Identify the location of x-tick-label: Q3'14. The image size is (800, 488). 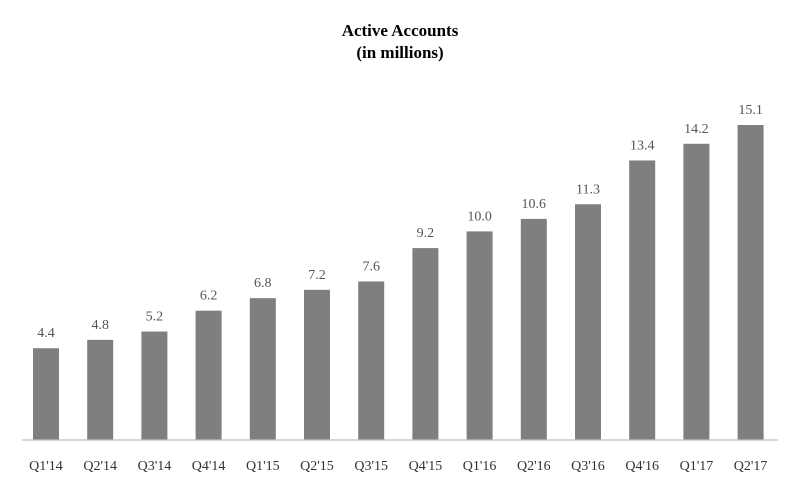
(155, 466).